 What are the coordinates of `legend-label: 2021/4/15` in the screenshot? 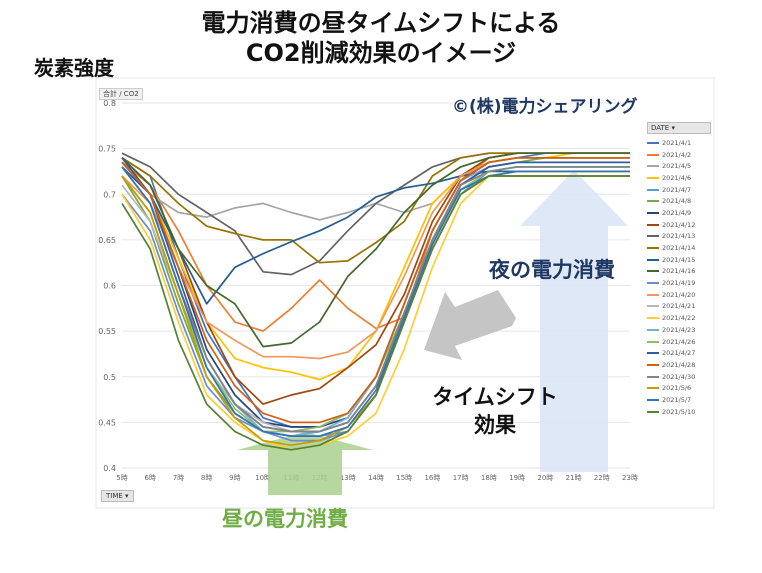 It's located at (679, 259).